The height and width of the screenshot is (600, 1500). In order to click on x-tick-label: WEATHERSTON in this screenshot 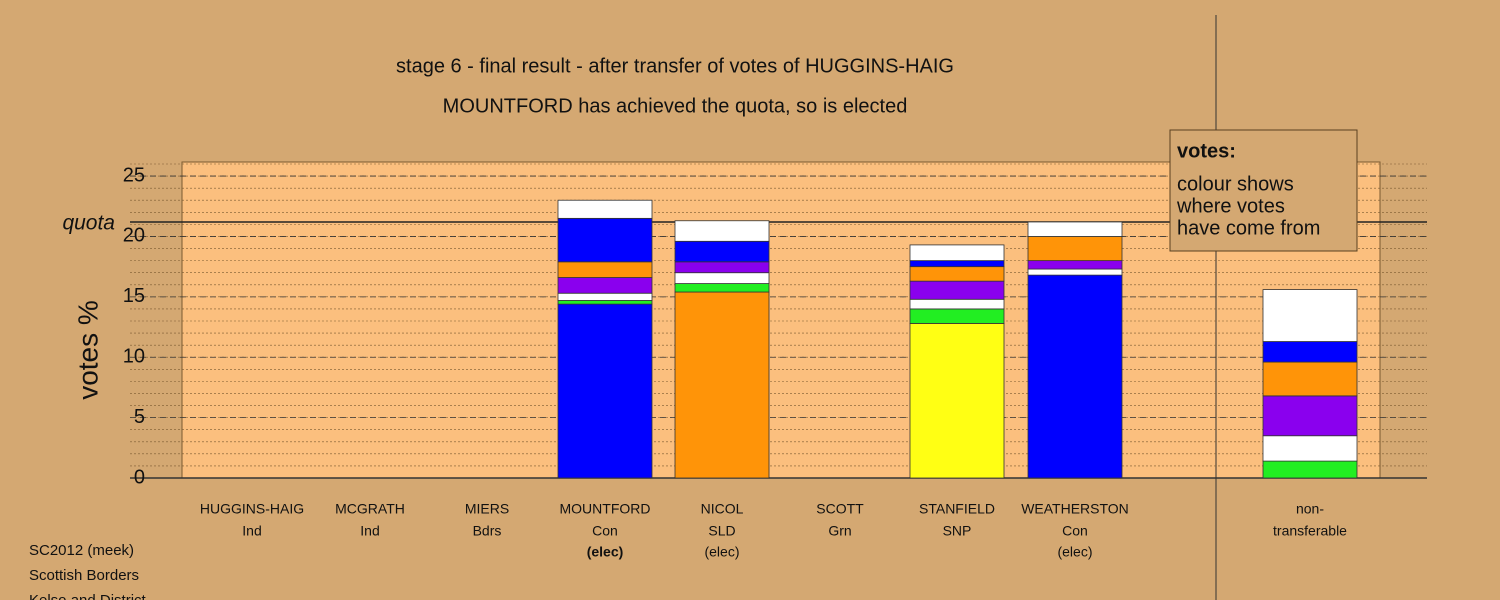, I will do `click(1075, 509)`.